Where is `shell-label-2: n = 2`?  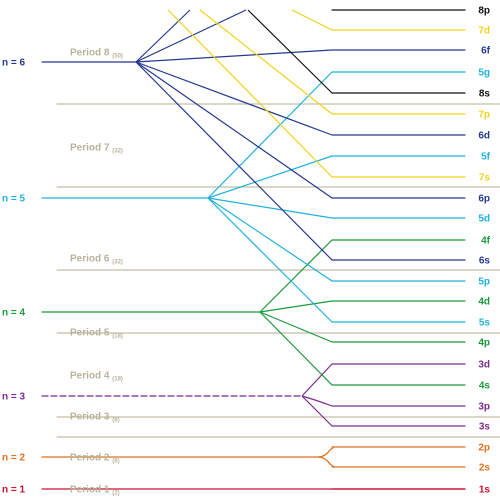
shell-label-2: n = 2 is located at coordinates (14, 458).